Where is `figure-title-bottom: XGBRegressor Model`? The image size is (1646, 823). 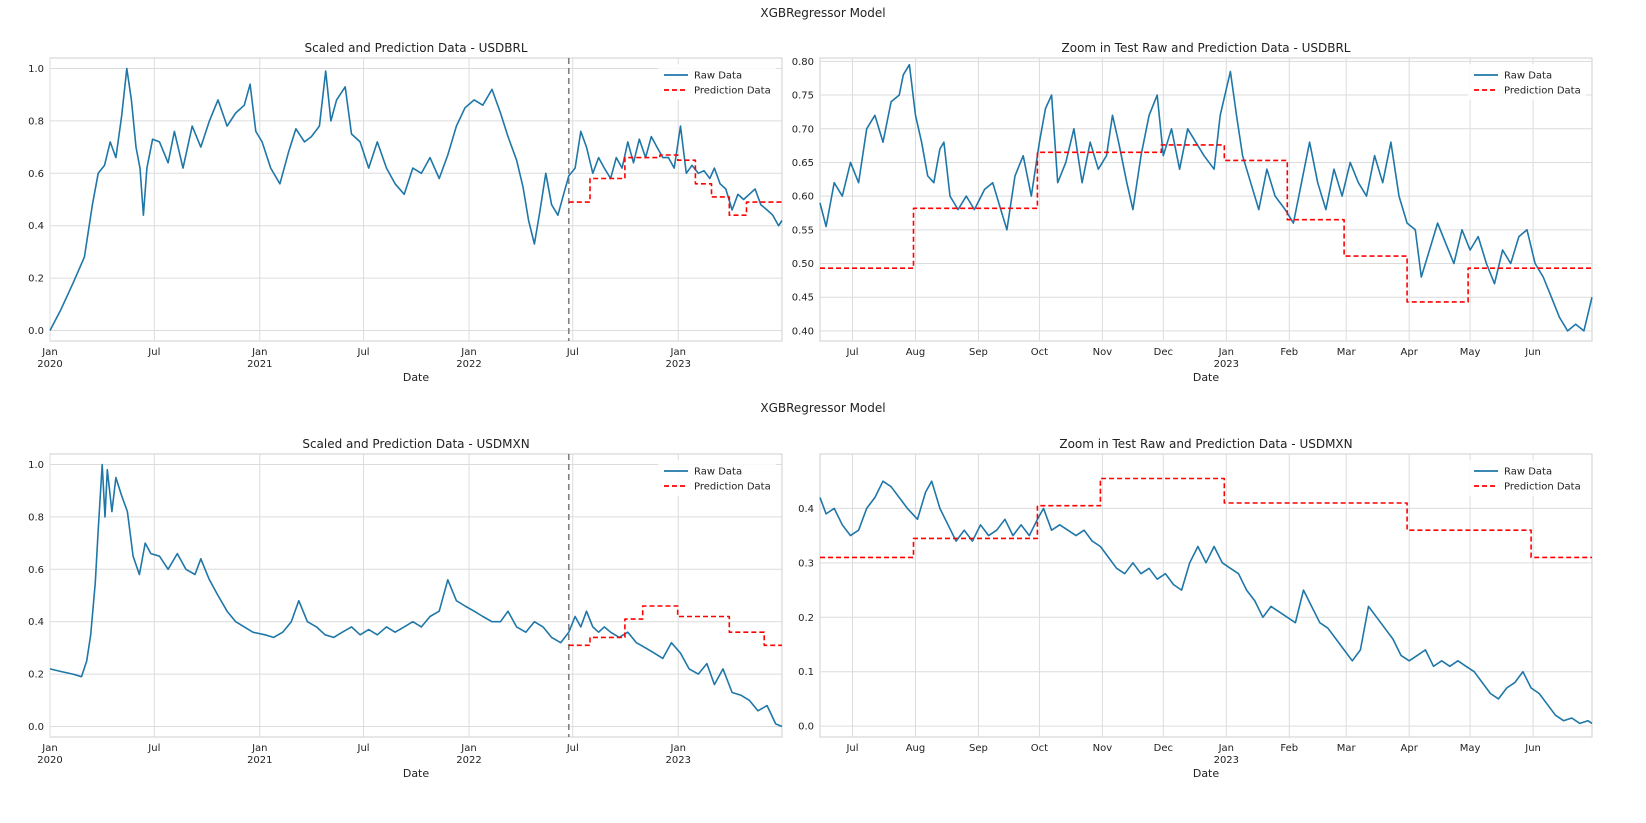 figure-title-bottom: XGBRegressor Model is located at coordinates (823, 408).